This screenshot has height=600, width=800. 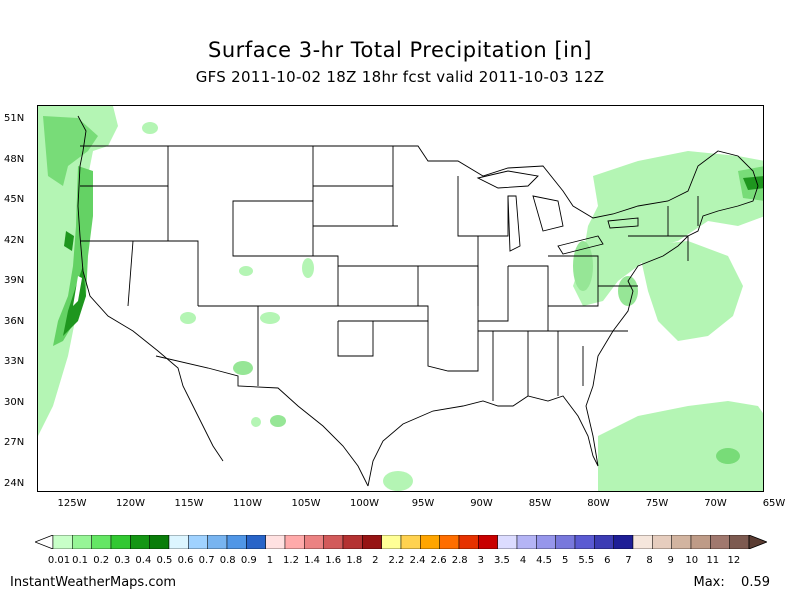 What do you see at coordinates (580, 245) in the screenshot?
I see `lake-erie` at bounding box center [580, 245].